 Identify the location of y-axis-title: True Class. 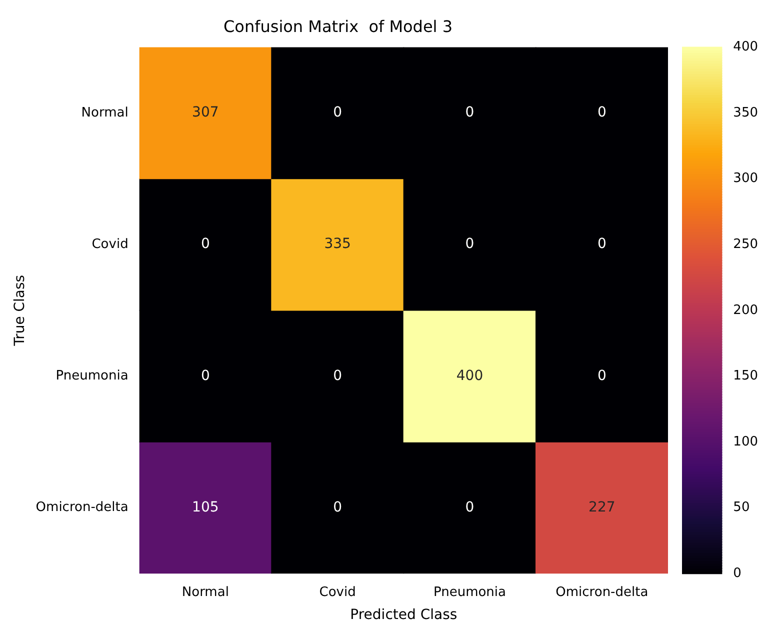
(20, 310).